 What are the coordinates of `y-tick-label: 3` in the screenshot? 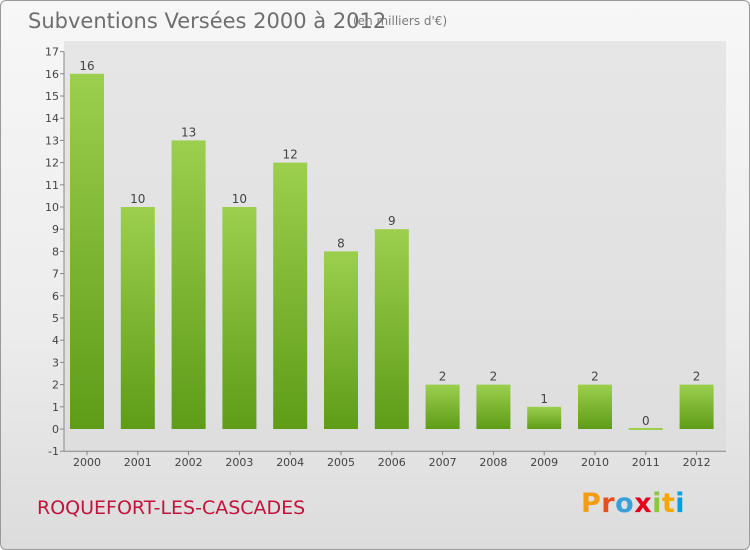 It's located at (55, 362).